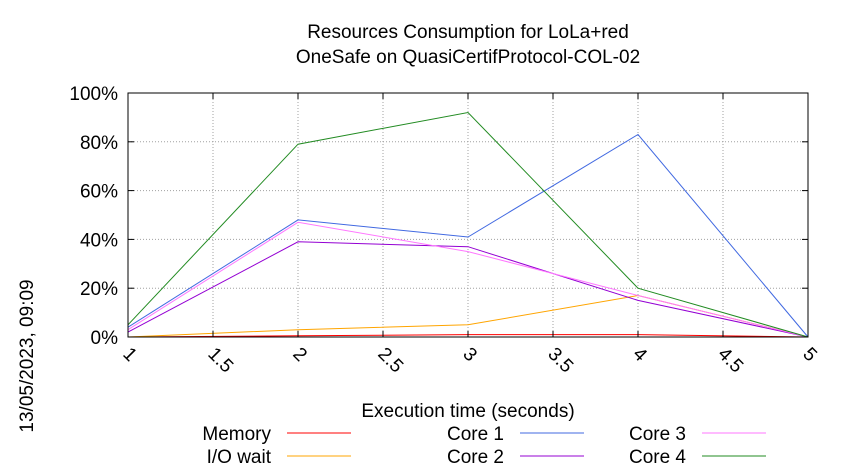 The image size is (850, 475). I want to click on legend-label-memory: Memory, so click(236, 434).